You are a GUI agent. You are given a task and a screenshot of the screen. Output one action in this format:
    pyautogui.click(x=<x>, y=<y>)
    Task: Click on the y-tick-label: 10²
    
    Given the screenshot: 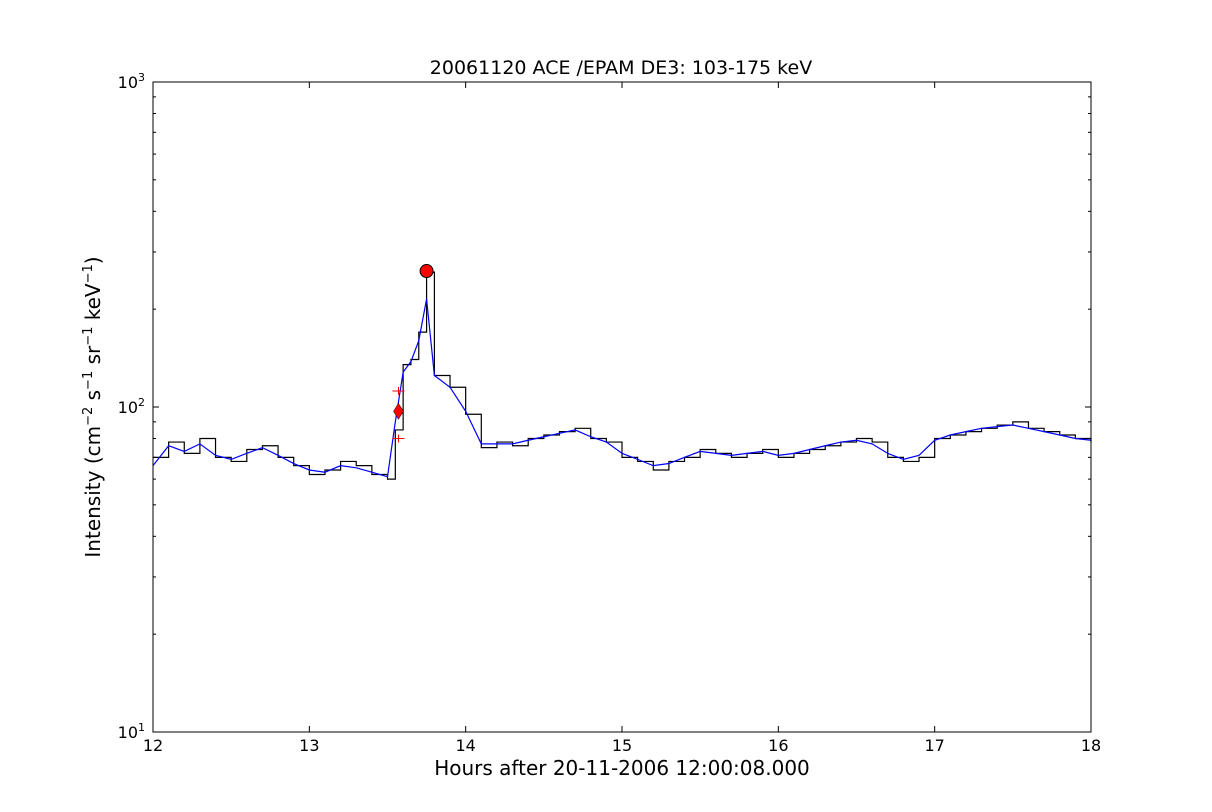 What is the action you would take?
    pyautogui.click(x=131, y=406)
    